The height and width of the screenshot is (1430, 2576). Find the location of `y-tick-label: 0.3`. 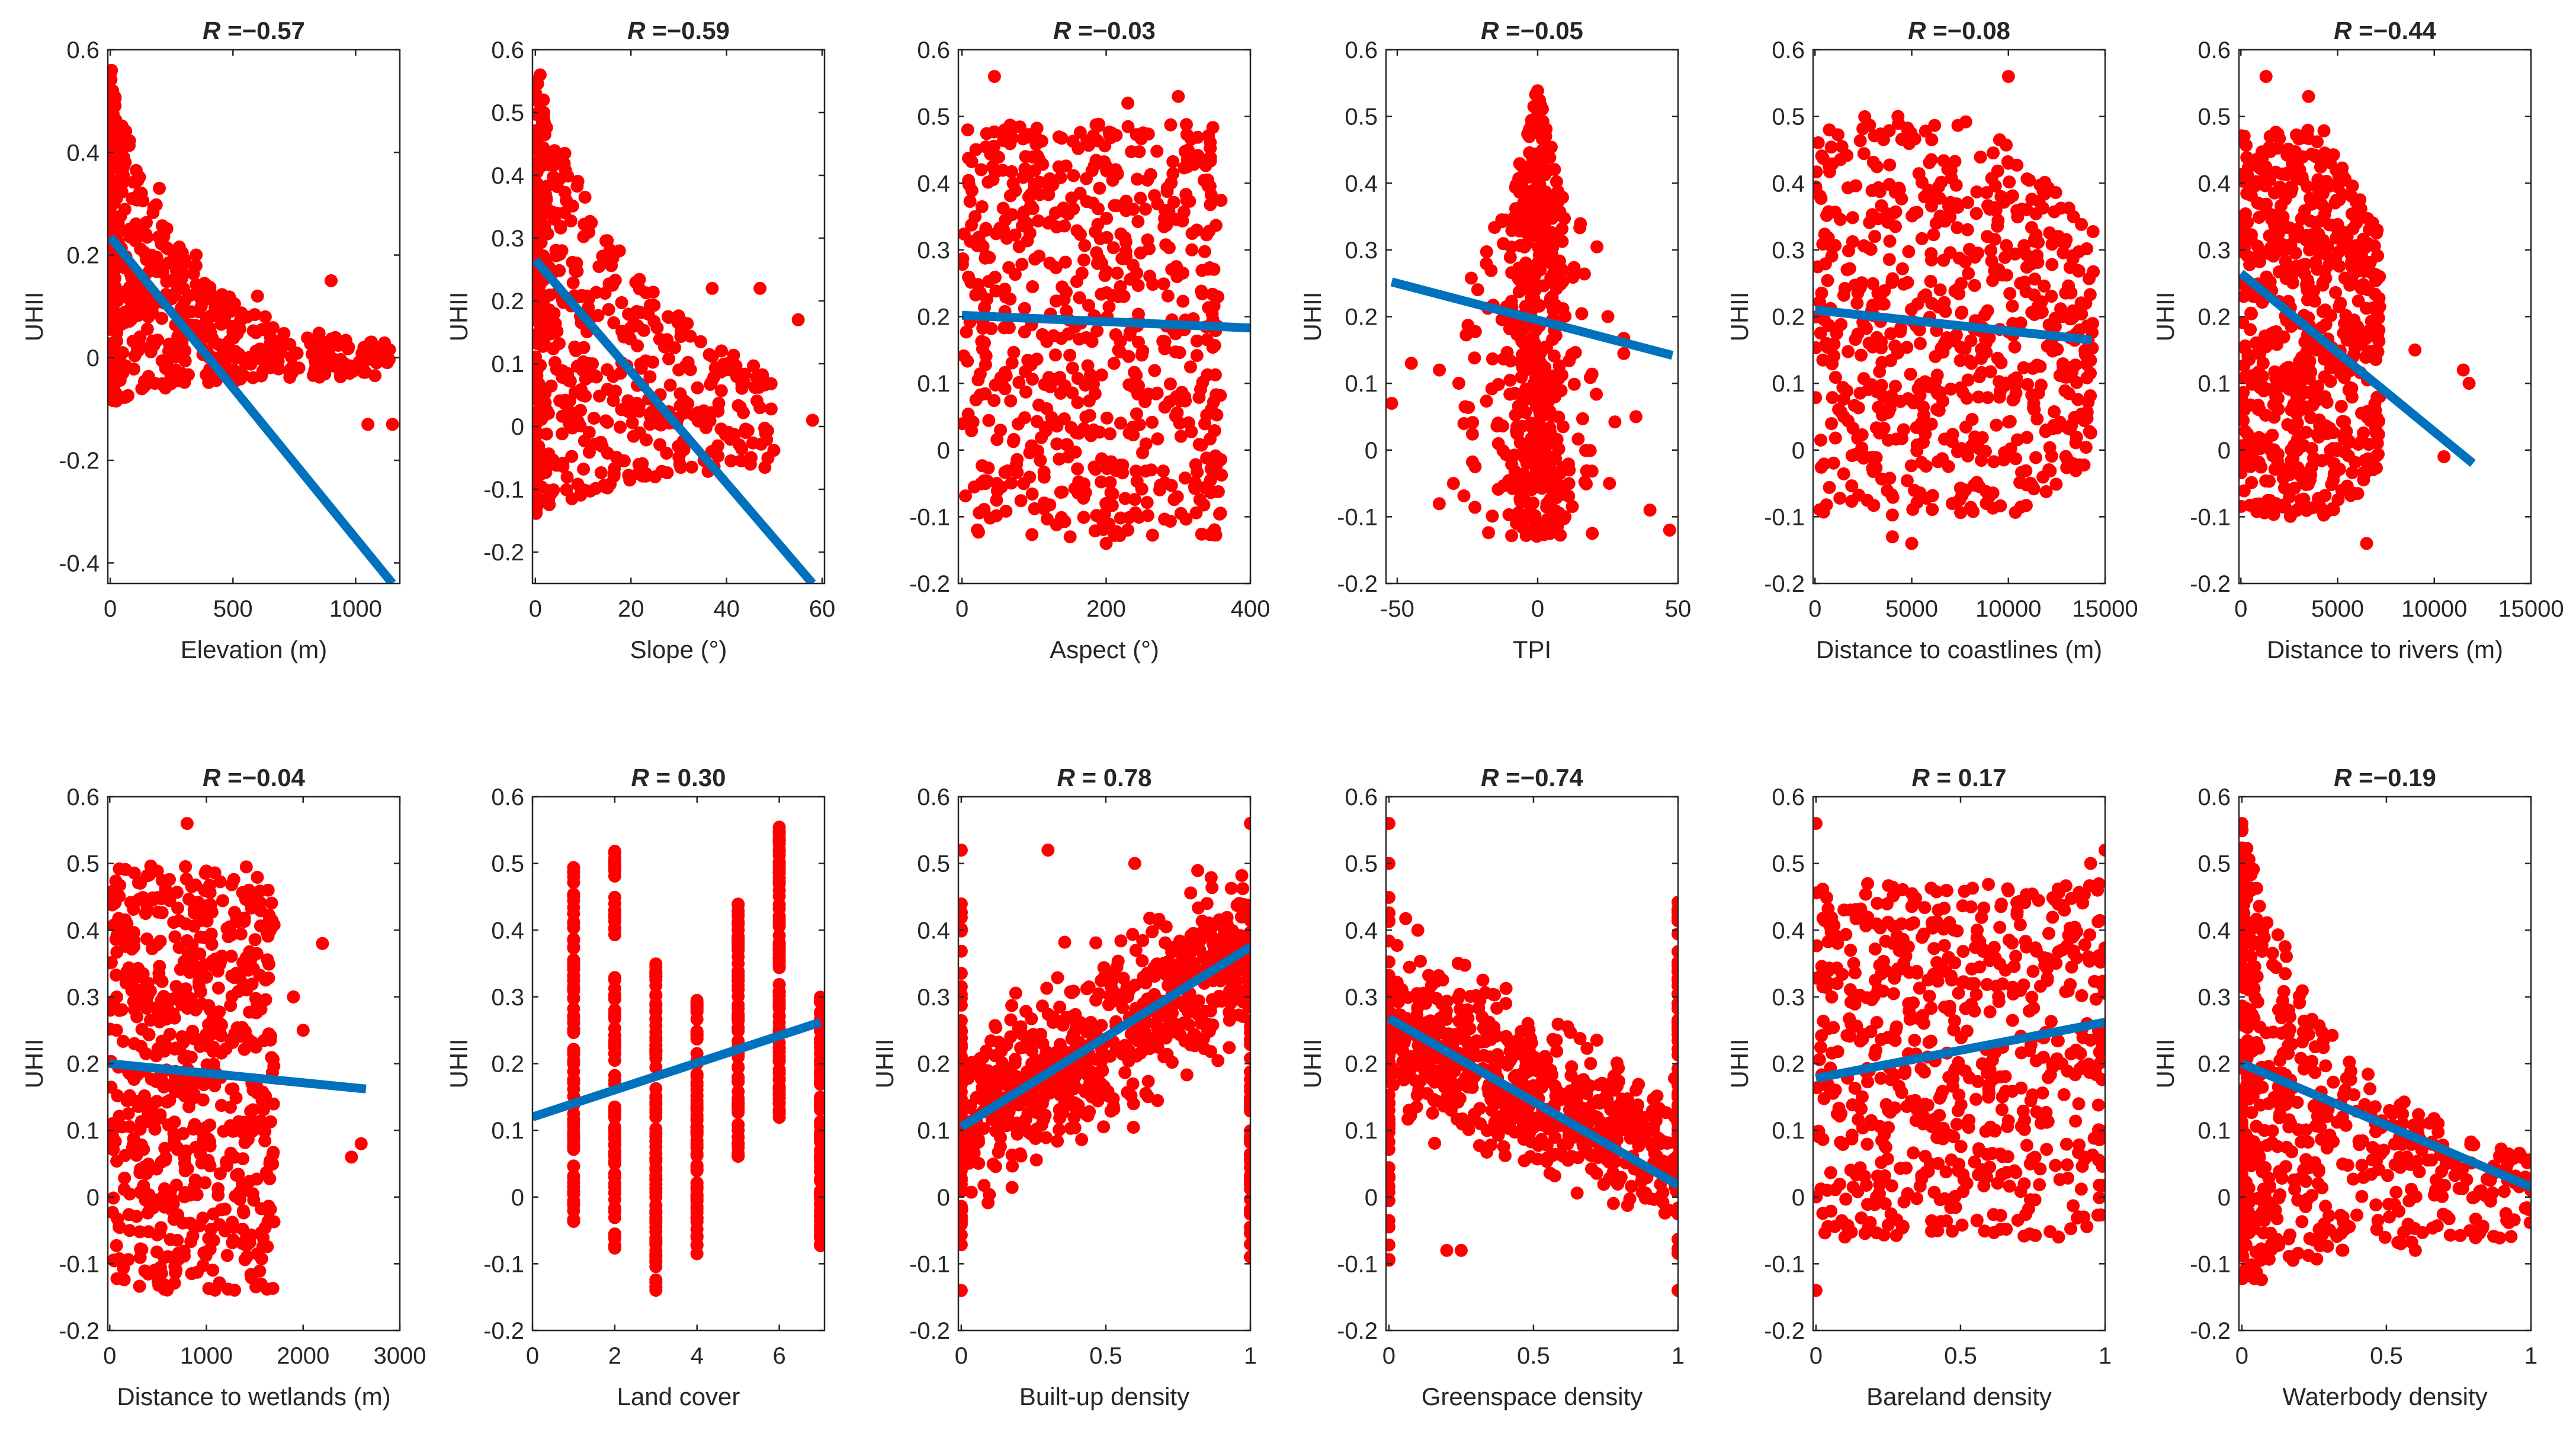

y-tick-label: 0.3 is located at coordinates (1788, 251).